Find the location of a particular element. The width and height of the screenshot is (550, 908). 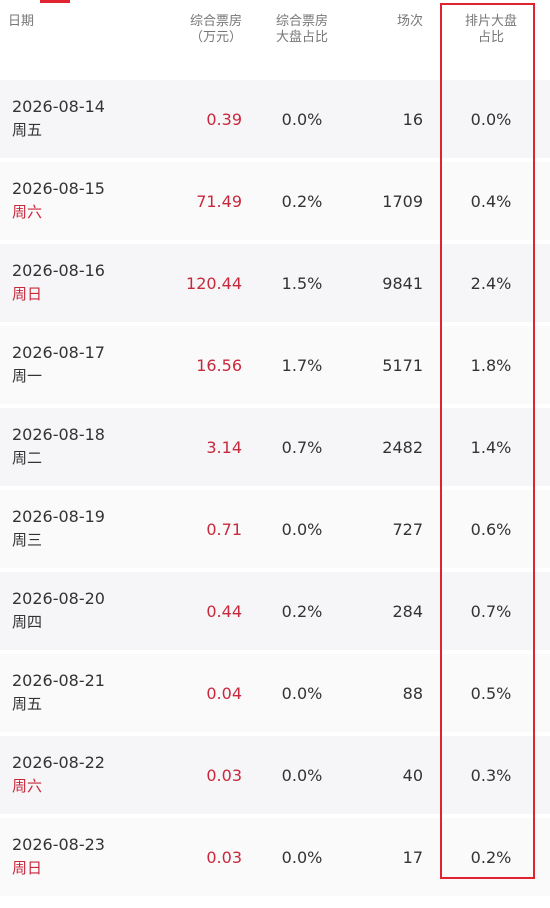

schedule-share: 1.8% is located at coordinates (491, 365).